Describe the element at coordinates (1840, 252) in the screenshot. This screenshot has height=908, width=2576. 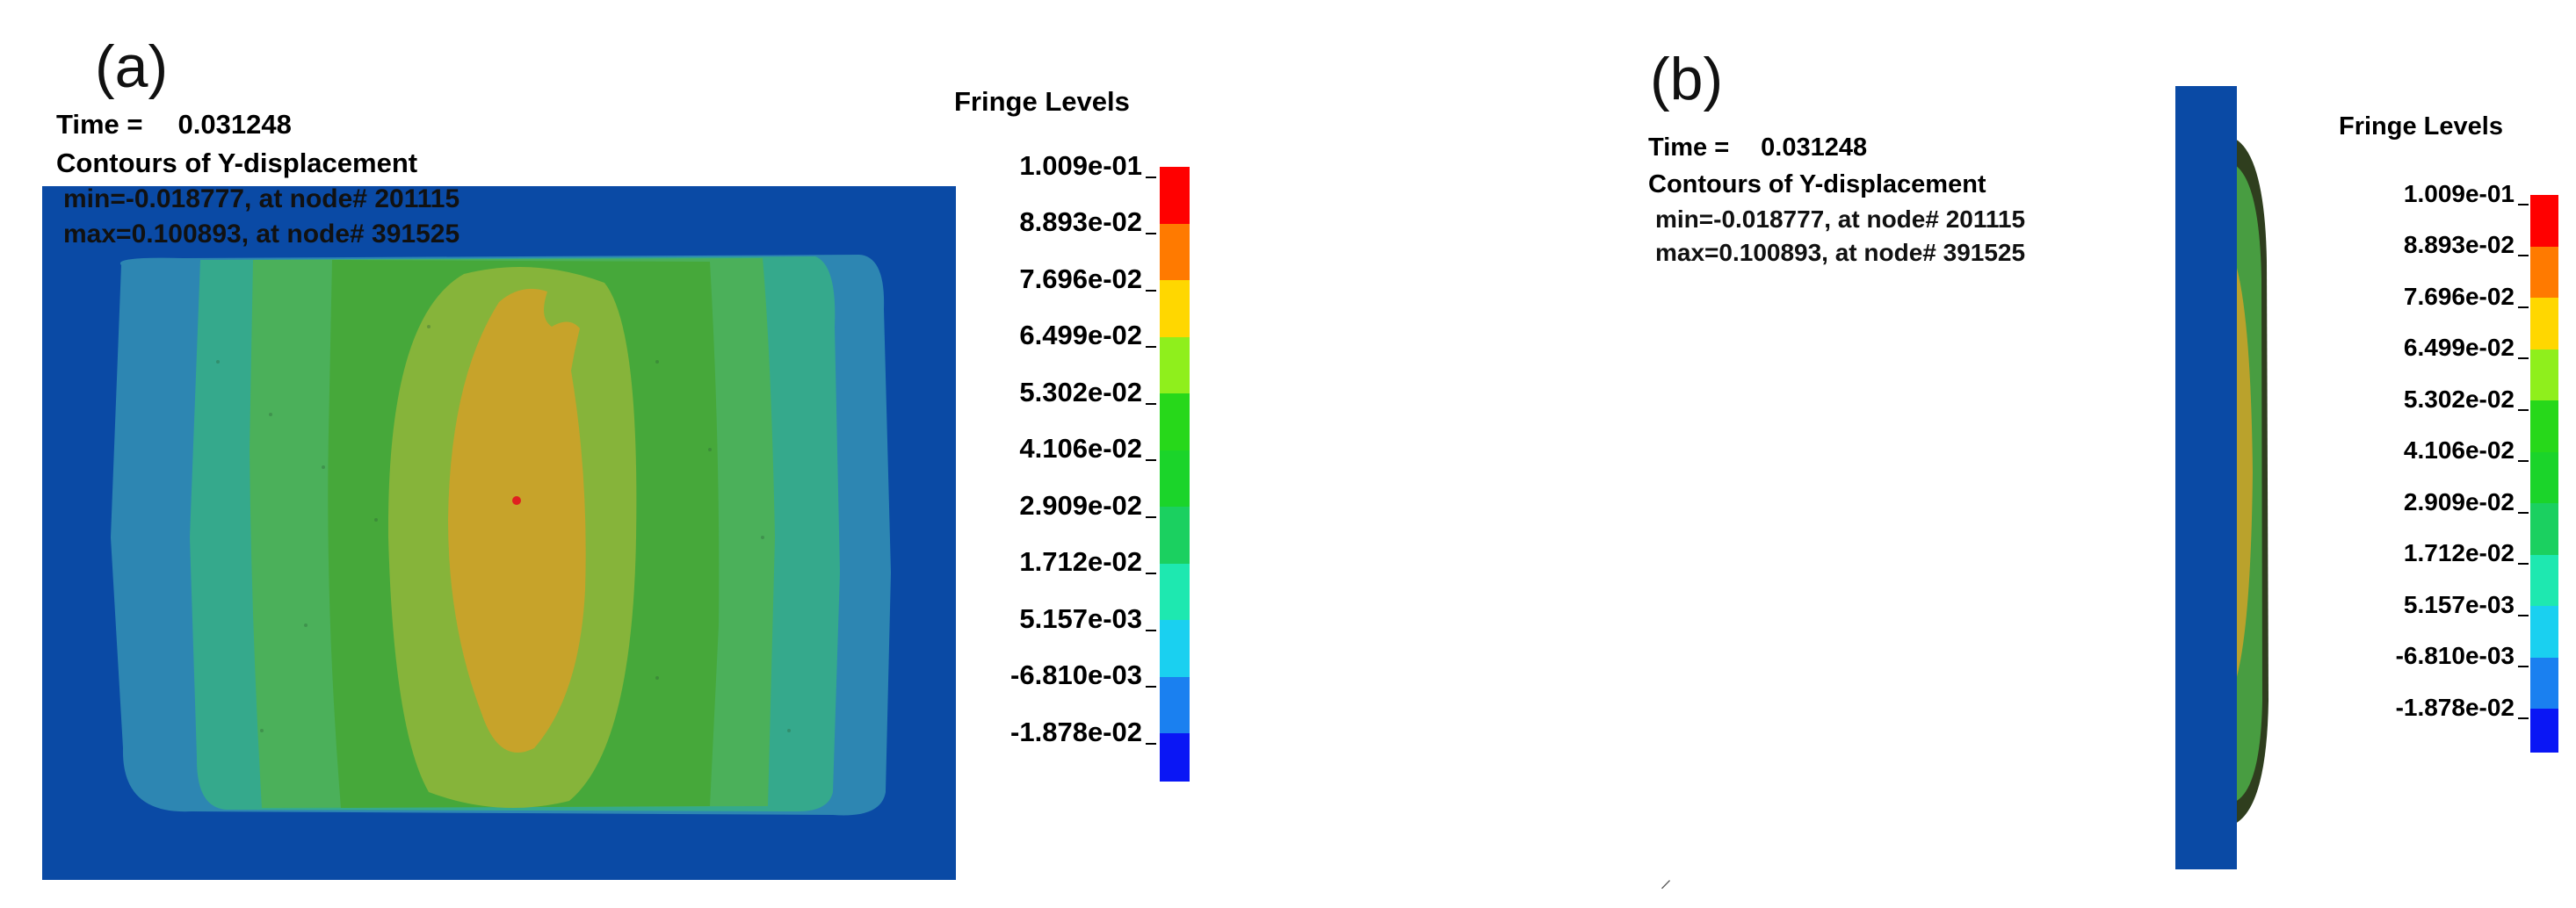
I see `max-info-b: max=0.100893, at node# 391525` at that location.